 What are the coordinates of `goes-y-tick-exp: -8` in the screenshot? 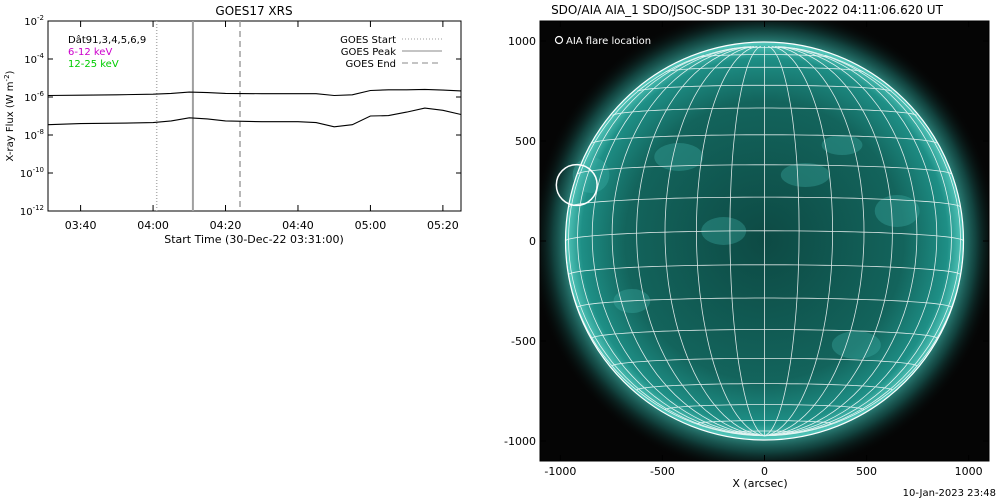 It's located at (40, 132).